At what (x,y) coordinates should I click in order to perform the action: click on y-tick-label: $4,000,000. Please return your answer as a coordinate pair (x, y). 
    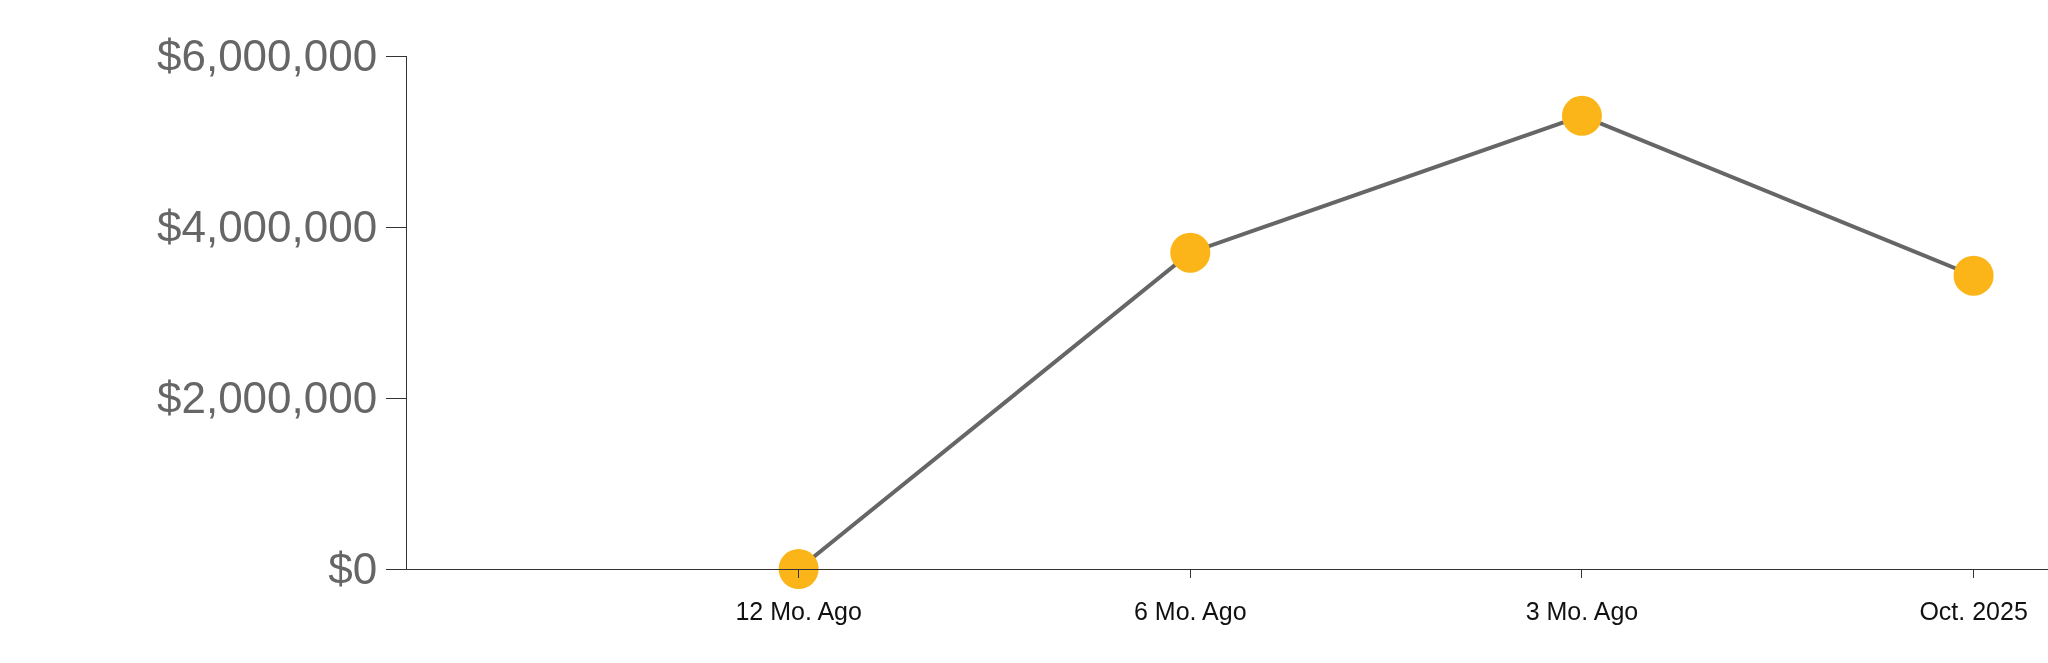
    Looking at the image, I should click on (267, 227).